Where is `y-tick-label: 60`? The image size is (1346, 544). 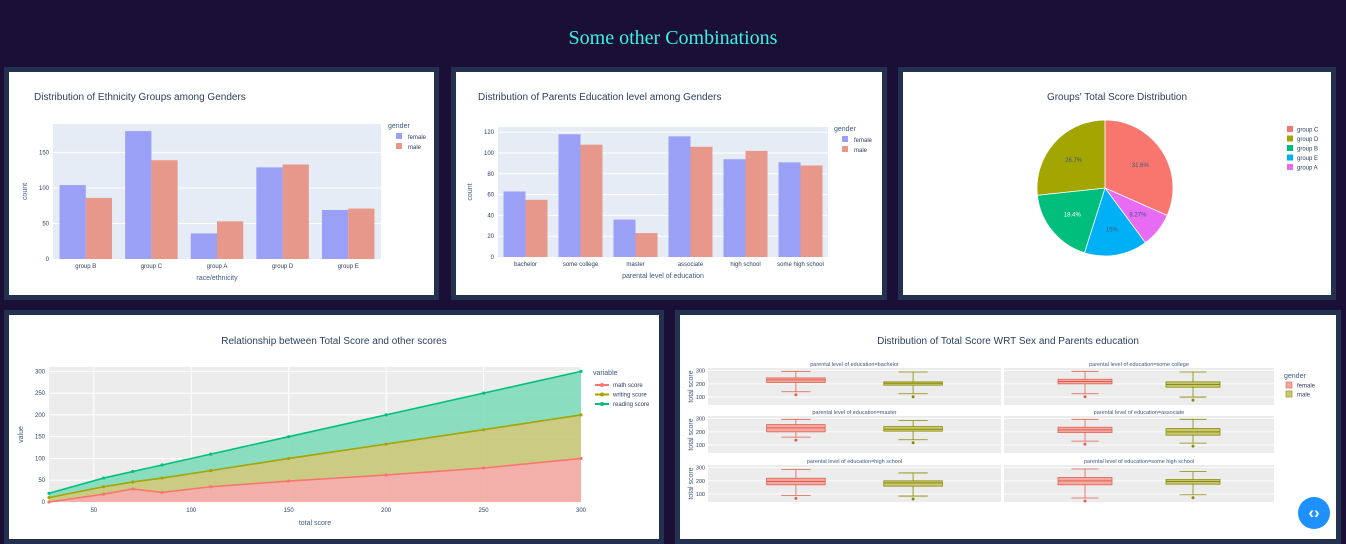 y-tick-label: 60 is located at coordinates (490, 196).